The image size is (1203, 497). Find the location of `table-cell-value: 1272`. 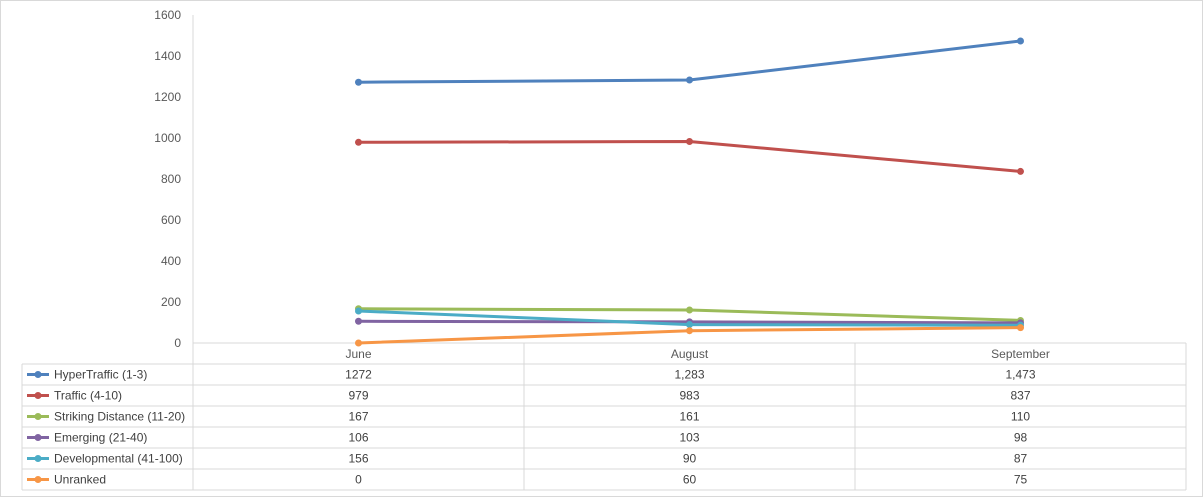

table-cell-value: 1272 is located at coordinates (358, 375).